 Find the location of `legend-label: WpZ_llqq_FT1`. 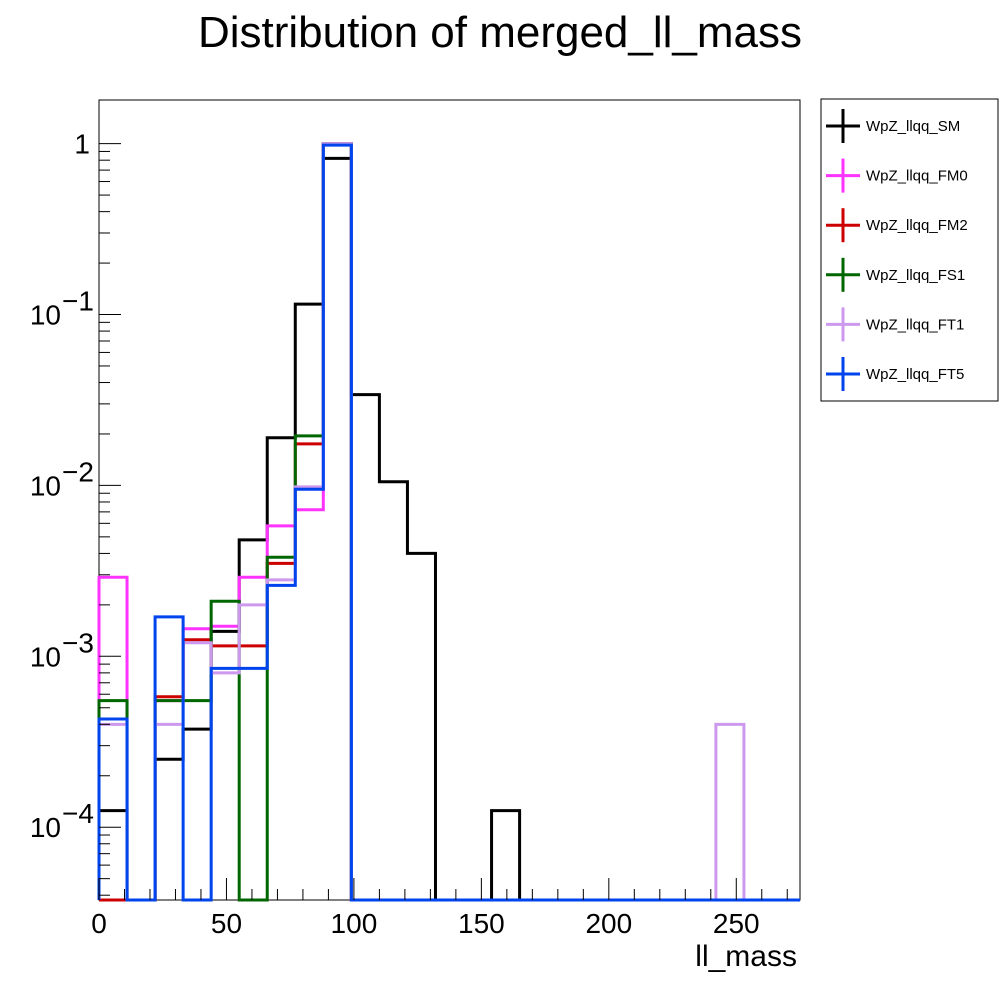

legend-label: WpZ_llqq_FT1 is located at coordinates (915, 324).